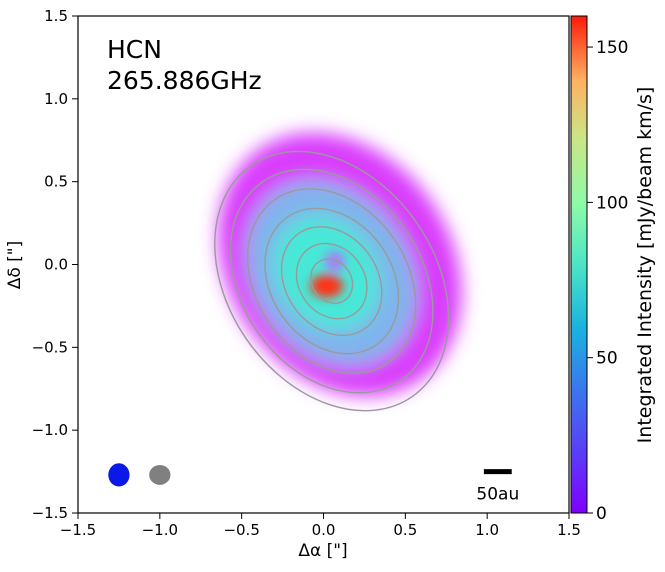 The width and height of the screenshot is (665, 572). I want to click on line-beam-ellipse, so click(119, 475).